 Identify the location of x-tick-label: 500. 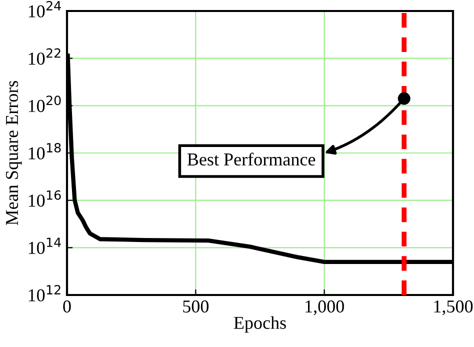
(196, 306).